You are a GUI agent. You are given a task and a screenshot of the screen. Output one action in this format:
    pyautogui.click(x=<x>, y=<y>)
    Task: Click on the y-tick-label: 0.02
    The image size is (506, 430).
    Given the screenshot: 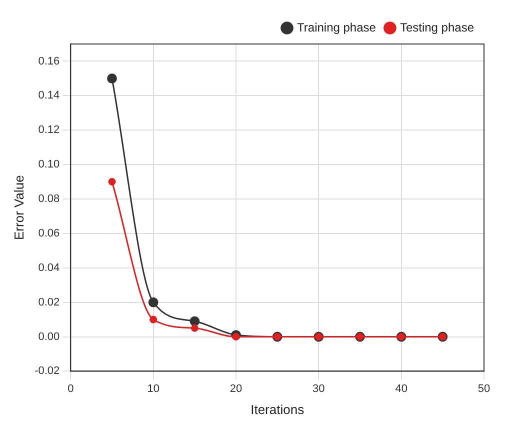 What is the action you would take?
    pyautogui.click(x=49, y=302)
    